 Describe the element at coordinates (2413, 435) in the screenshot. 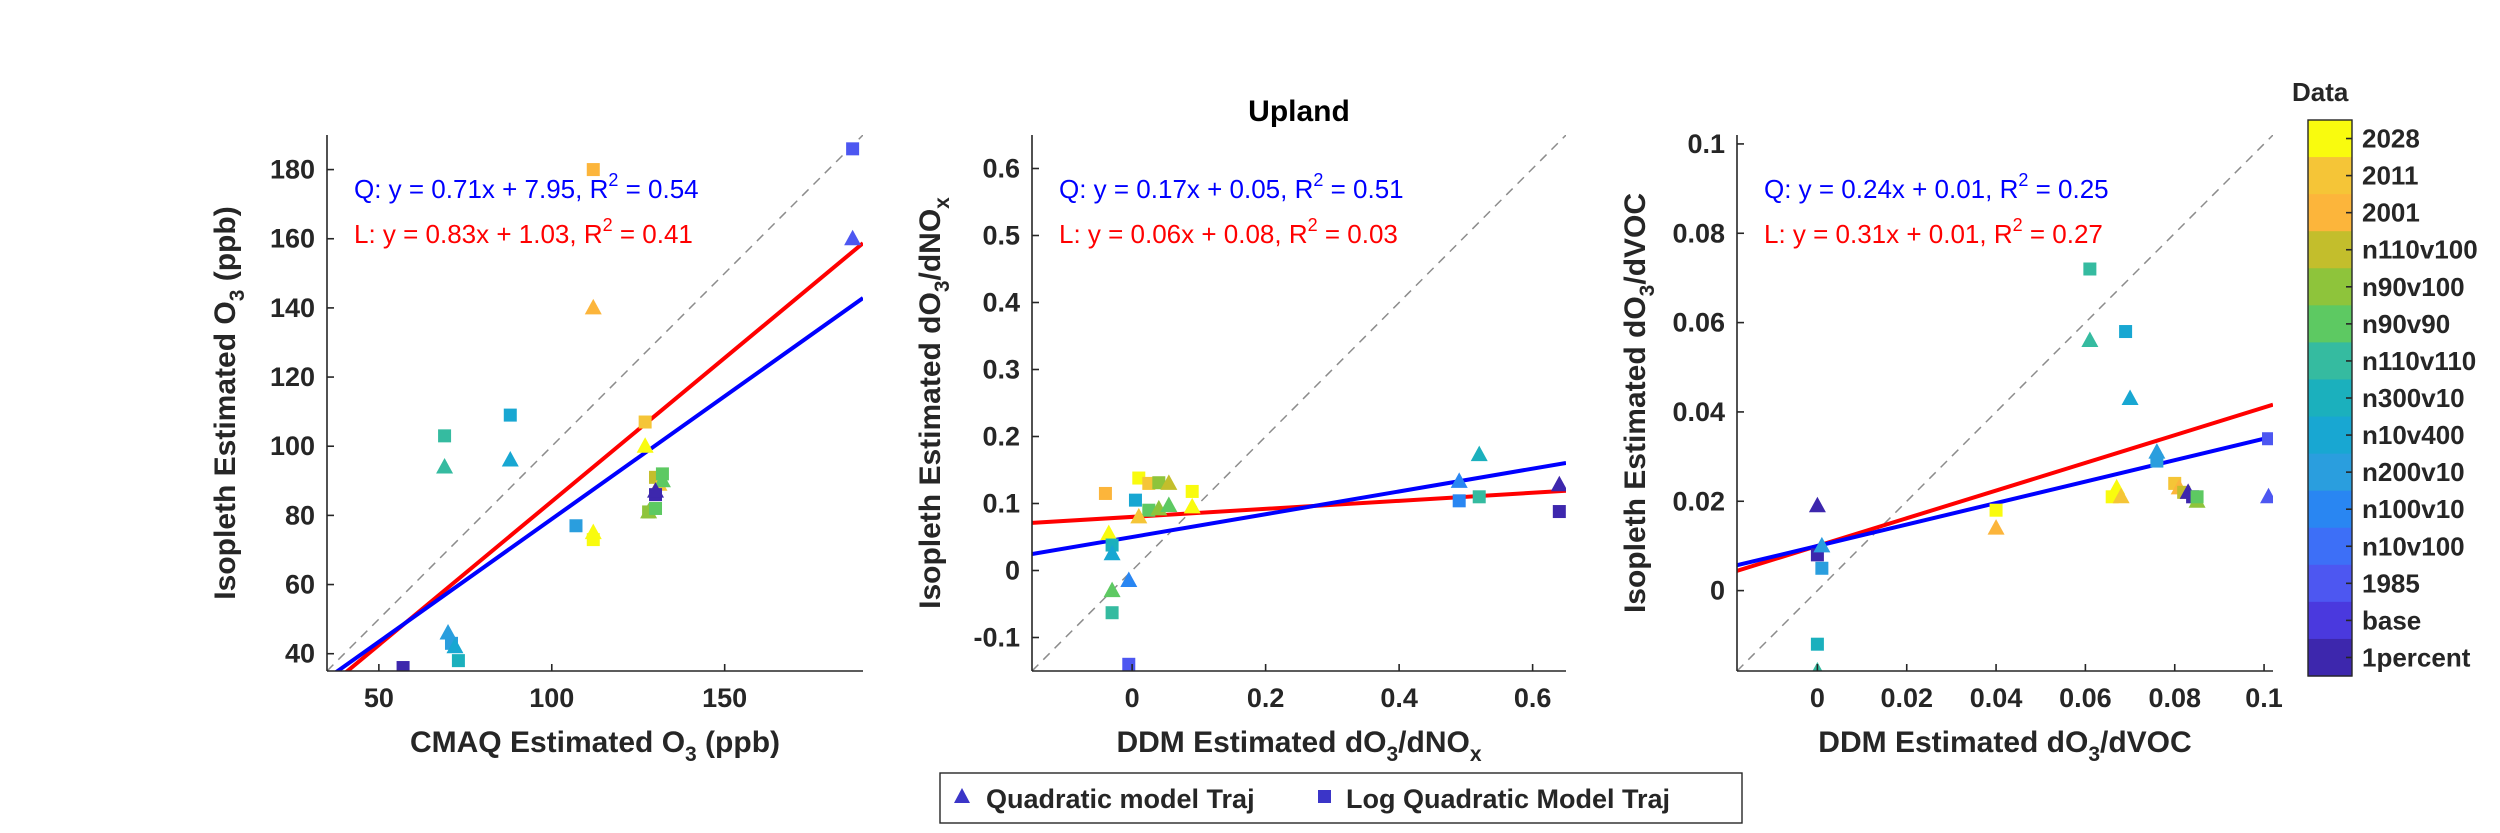

I see `colorbar-label: n10v400` at that location.